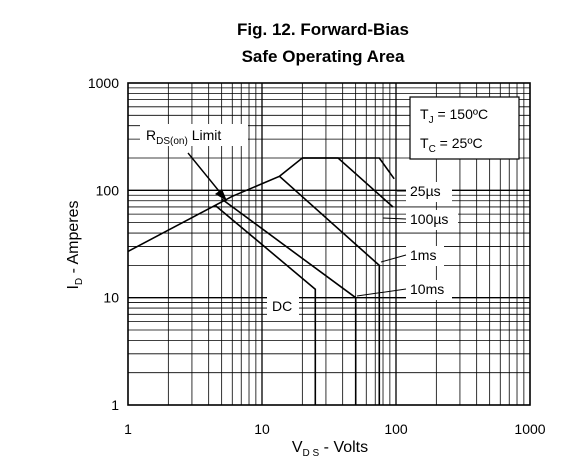  Describe the element at coordinates (454, 116) in the screenshot. I see `condition-tj: TJ = 150ºC` at that location.